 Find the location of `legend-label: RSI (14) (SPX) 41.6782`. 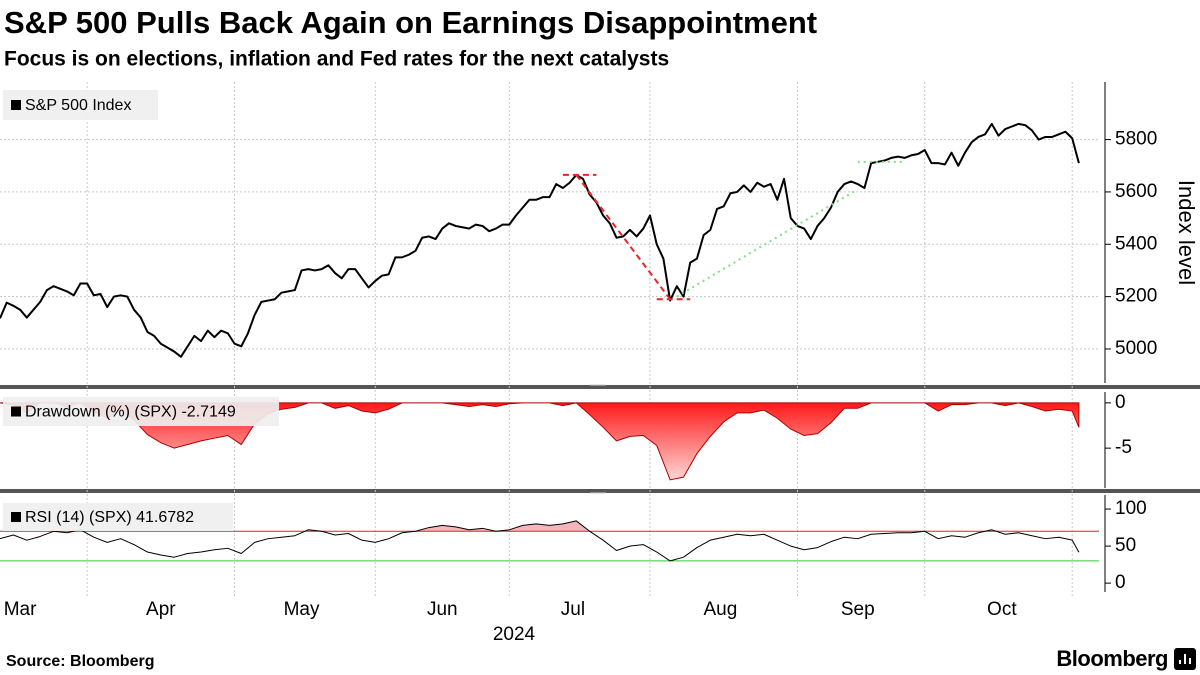

legend-label: RSI (14) (SPX) 41.6782 is located at coordinates (109, 517).